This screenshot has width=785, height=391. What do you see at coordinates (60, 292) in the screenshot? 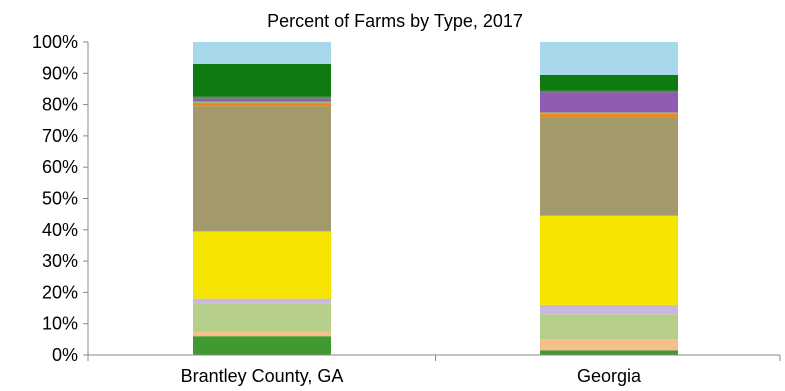
I see `y-tick-label: 20%` at bounding box center [60, 292].